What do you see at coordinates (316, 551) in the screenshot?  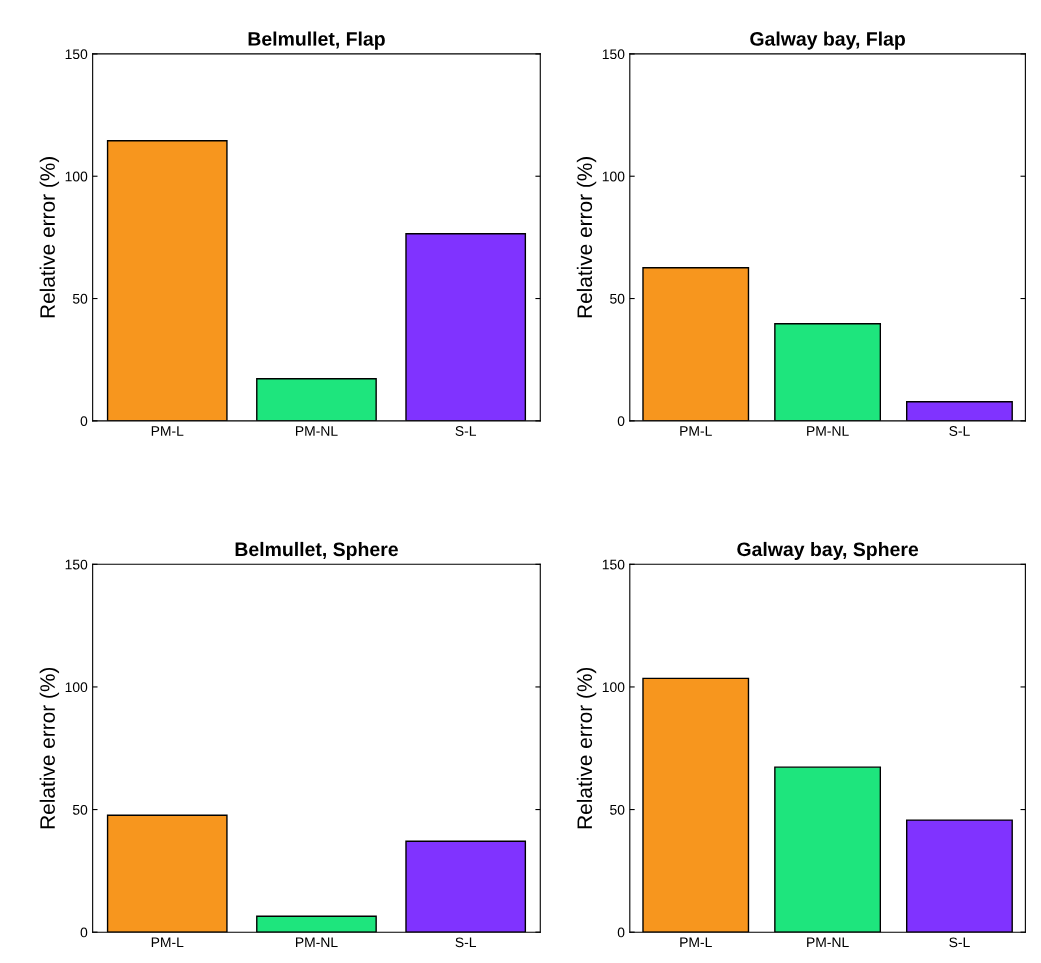 I see `chart-title: Belmullet, Sphere` at bounding box center [316, 551].